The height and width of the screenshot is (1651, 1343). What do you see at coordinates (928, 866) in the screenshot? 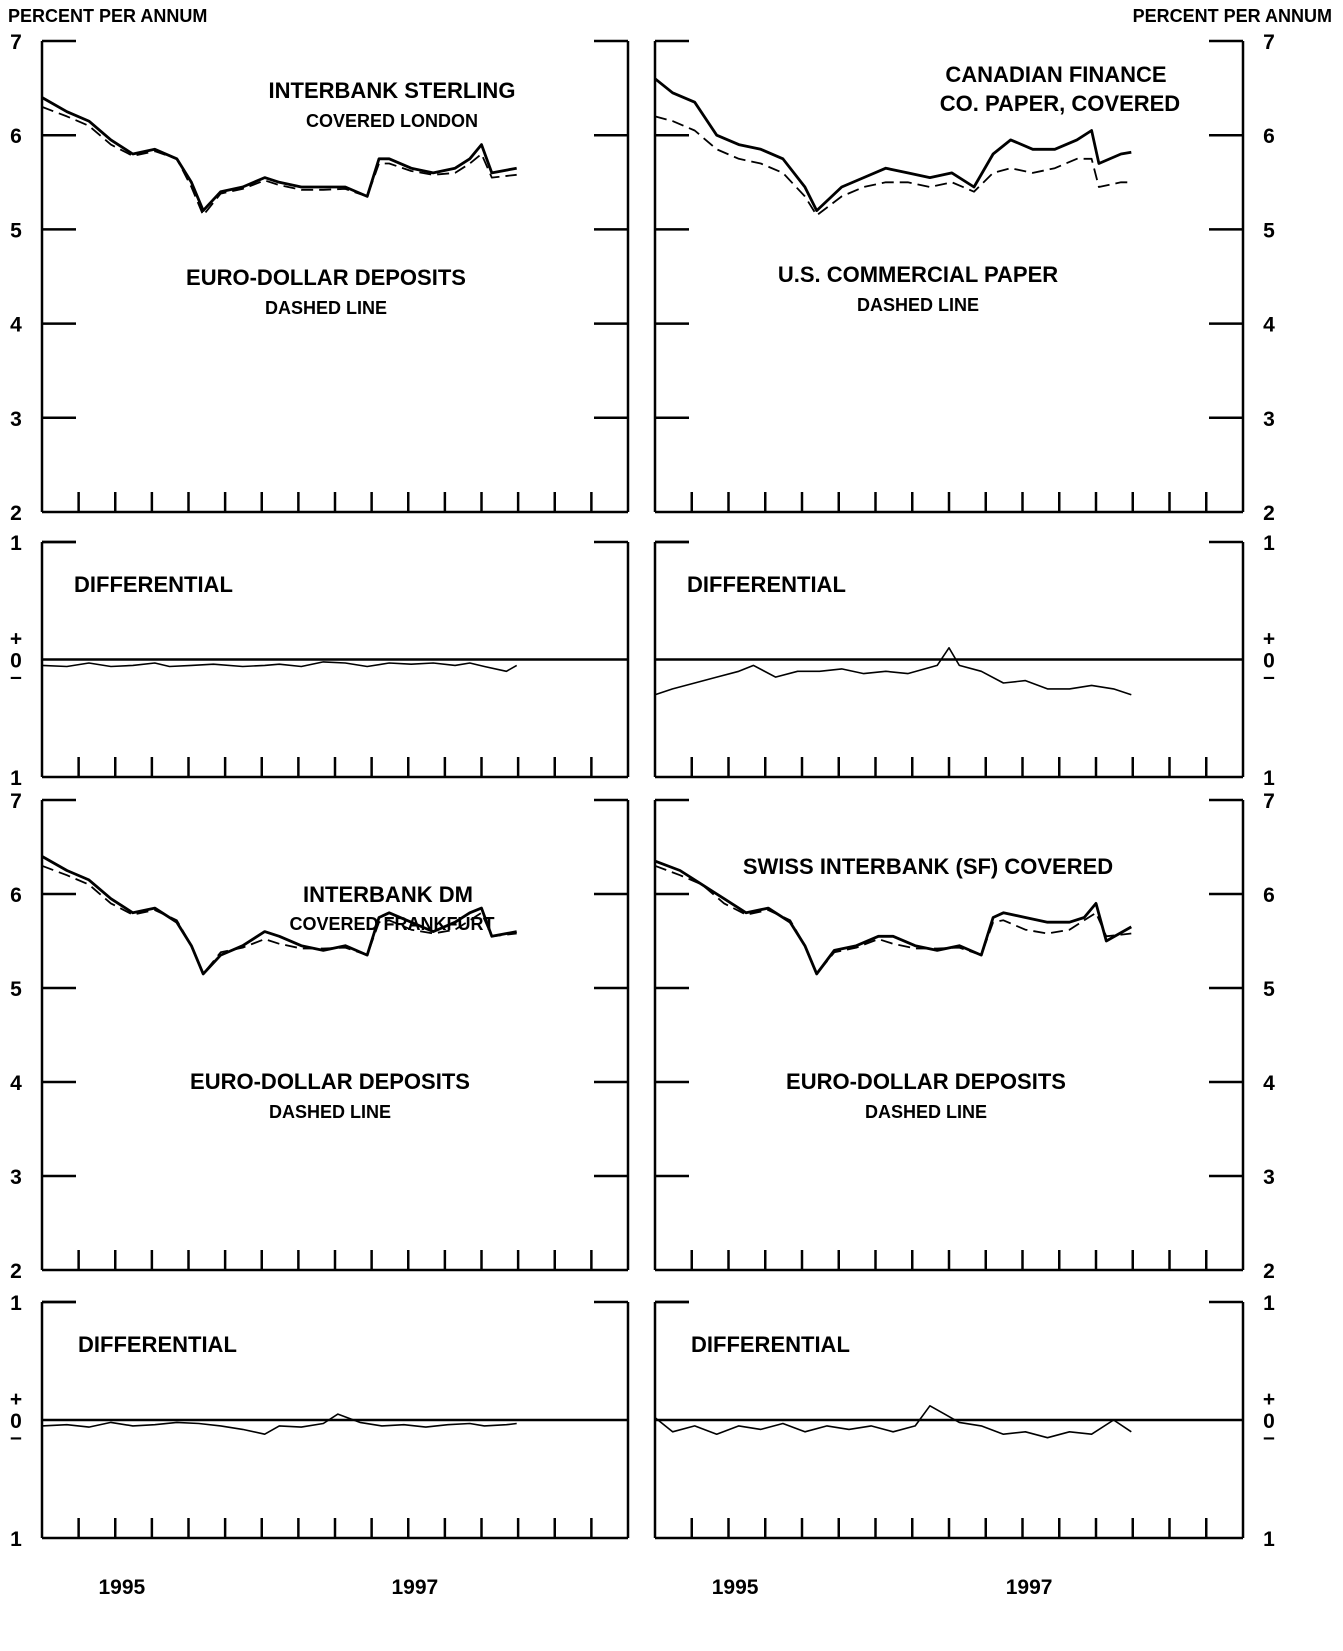
I see `series-title: SWISS INTERBANK (SF) COVERED` at bounding box center [928, 866].